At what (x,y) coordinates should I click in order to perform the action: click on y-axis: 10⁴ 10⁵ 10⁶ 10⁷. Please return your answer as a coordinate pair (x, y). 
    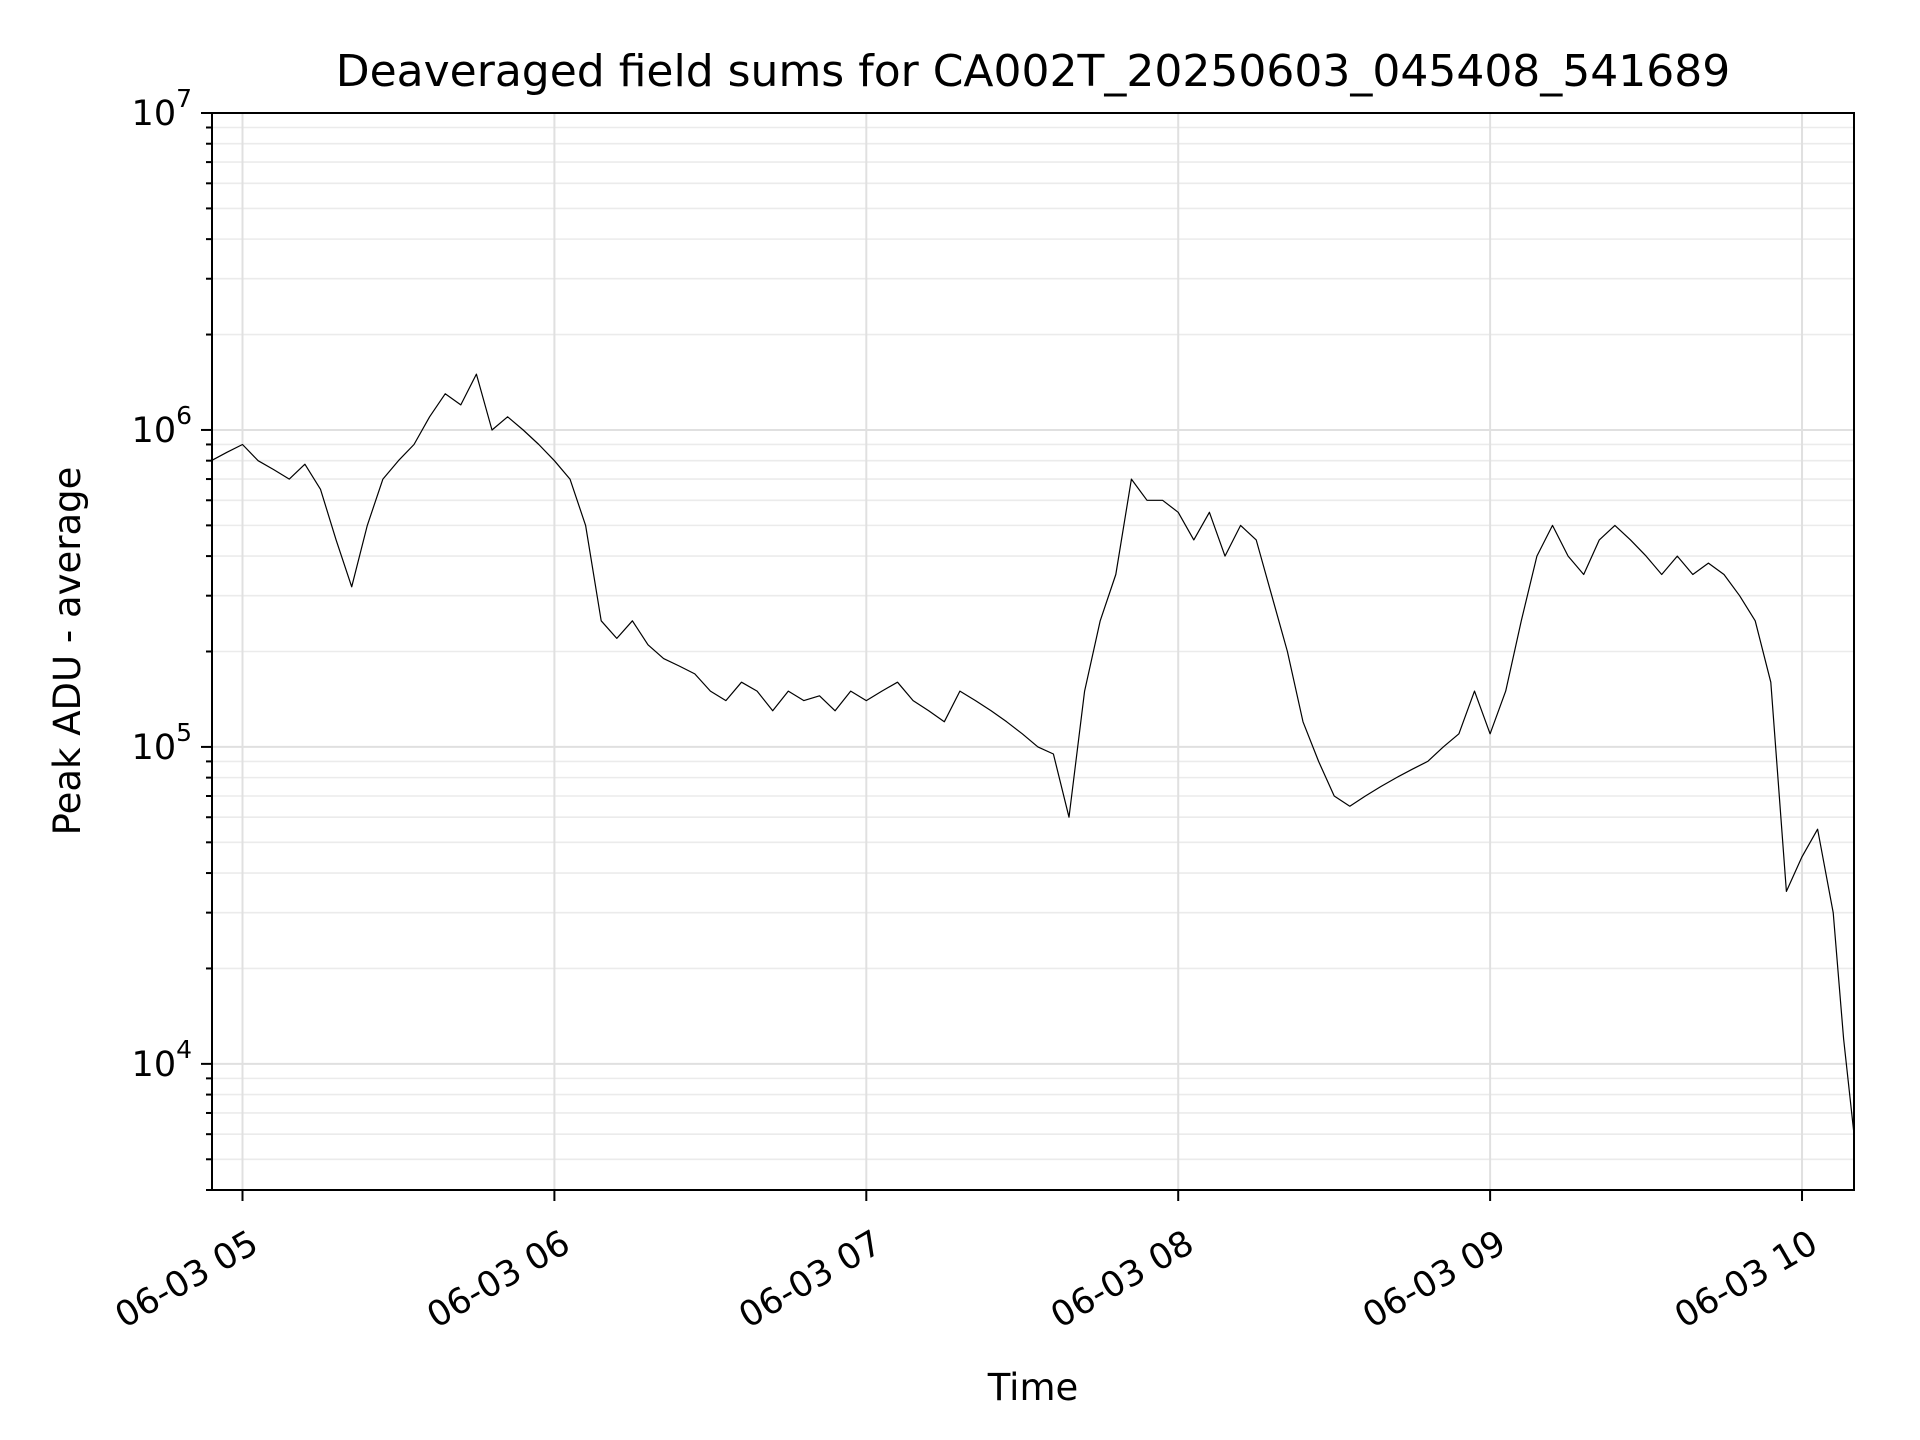
    Looking at the image, I should click on (172, 637).